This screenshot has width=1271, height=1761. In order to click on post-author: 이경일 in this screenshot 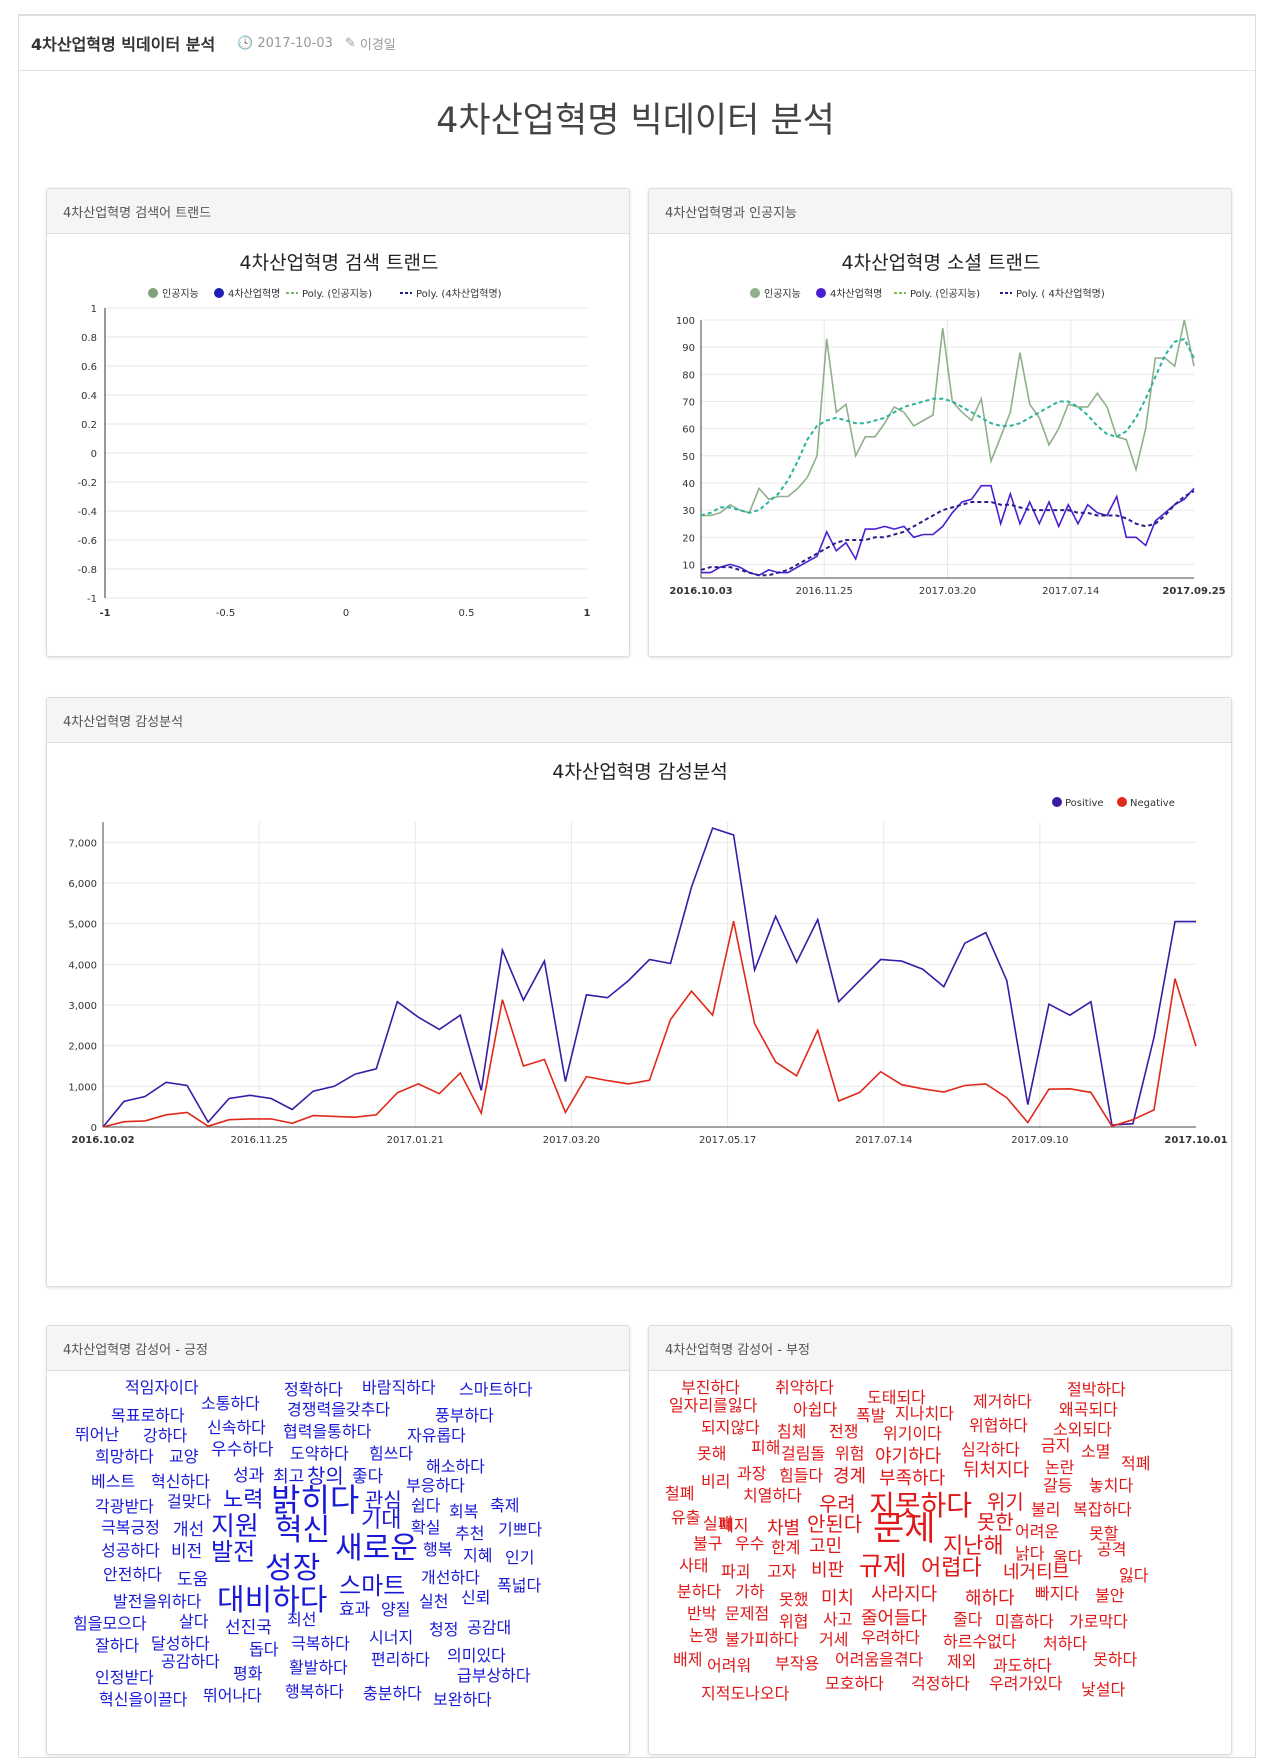, I will do `click(377, 45)`.